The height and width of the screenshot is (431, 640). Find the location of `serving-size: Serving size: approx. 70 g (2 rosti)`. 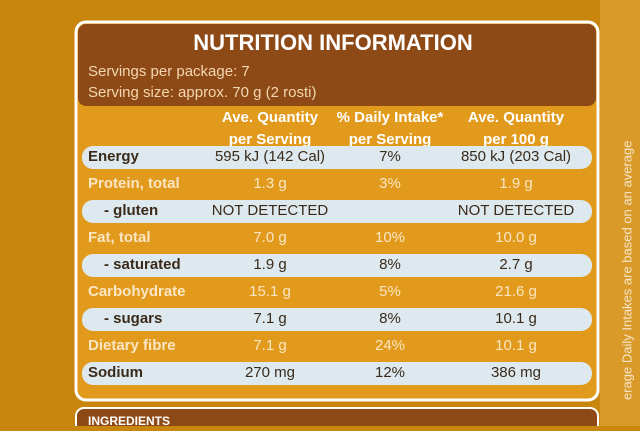

serving-size: Serving size: approx. 70 g (2 rosti) is located at coordinates (202, 92).